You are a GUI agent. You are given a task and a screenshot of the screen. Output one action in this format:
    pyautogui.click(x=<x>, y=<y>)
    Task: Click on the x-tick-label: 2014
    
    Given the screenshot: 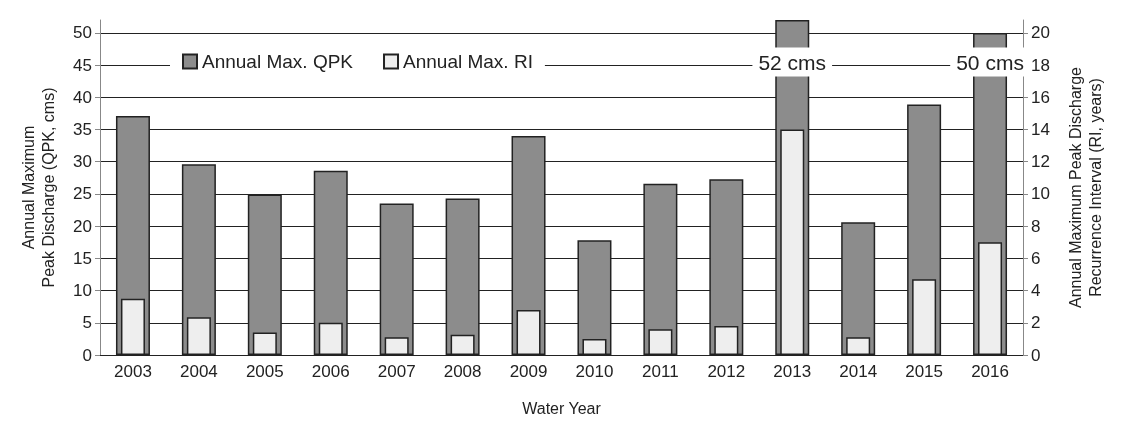 What is the action you would take?
    pyautogui.click(x=858, y=371)
    